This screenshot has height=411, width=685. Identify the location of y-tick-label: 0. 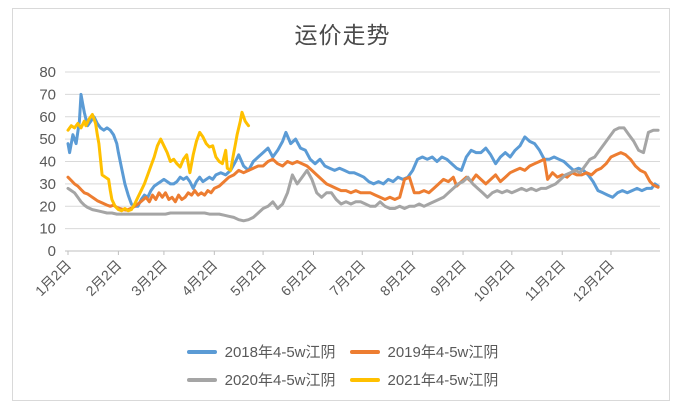
(52, 251).